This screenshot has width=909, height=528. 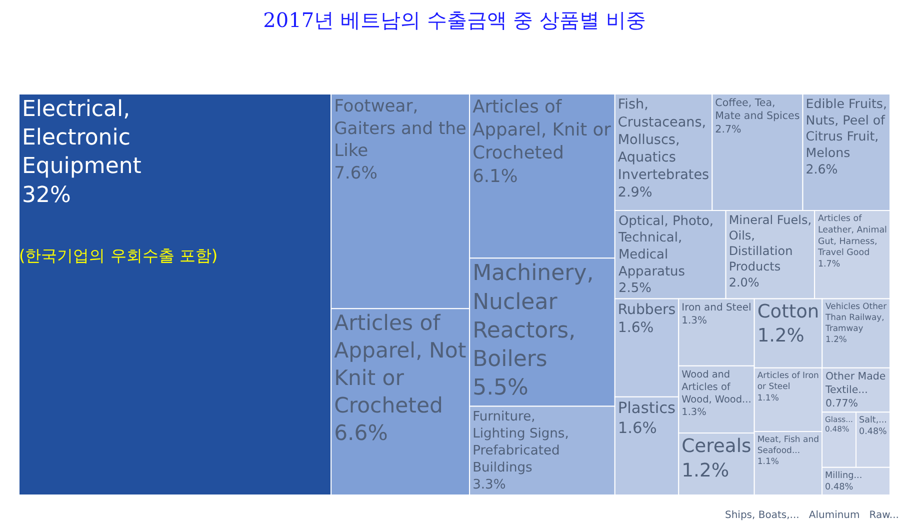 What do you see at coordinates (829, 264) in the screenshot?
I see `data-label: 1.7%` at bounding box center [829, 264].